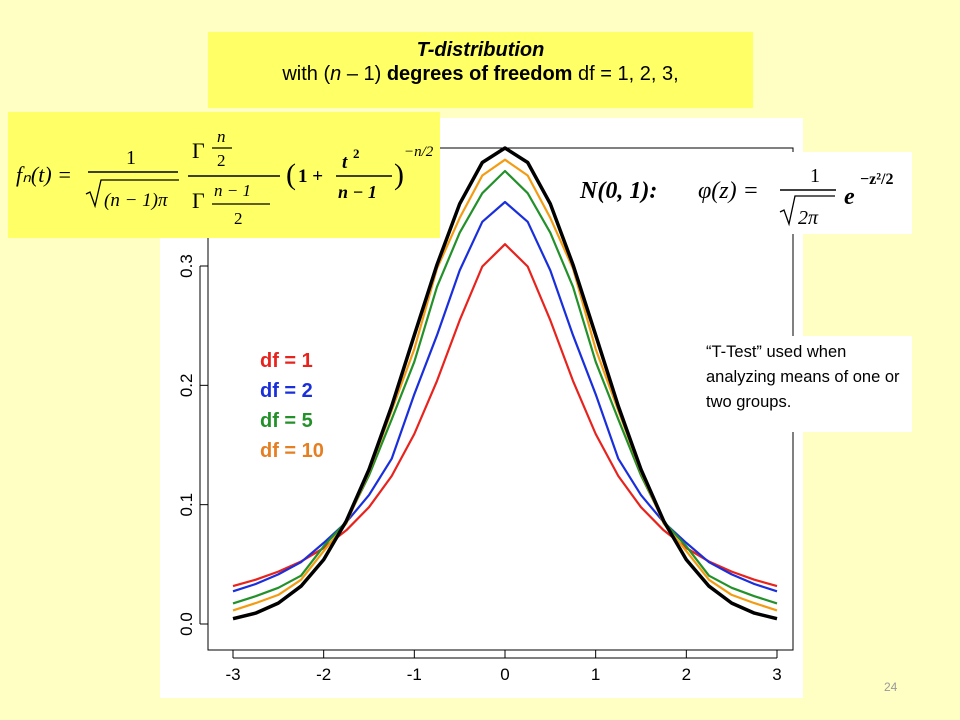  Describe the element at coordinates (414, 674) in the screenshot. I see `x-tick-label: -1` at that location.